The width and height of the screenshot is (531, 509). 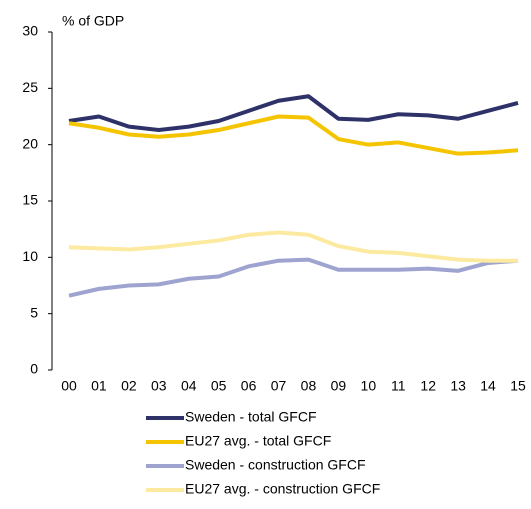 I want to click on x-tick-label: 14, so click(x=488, y=386).